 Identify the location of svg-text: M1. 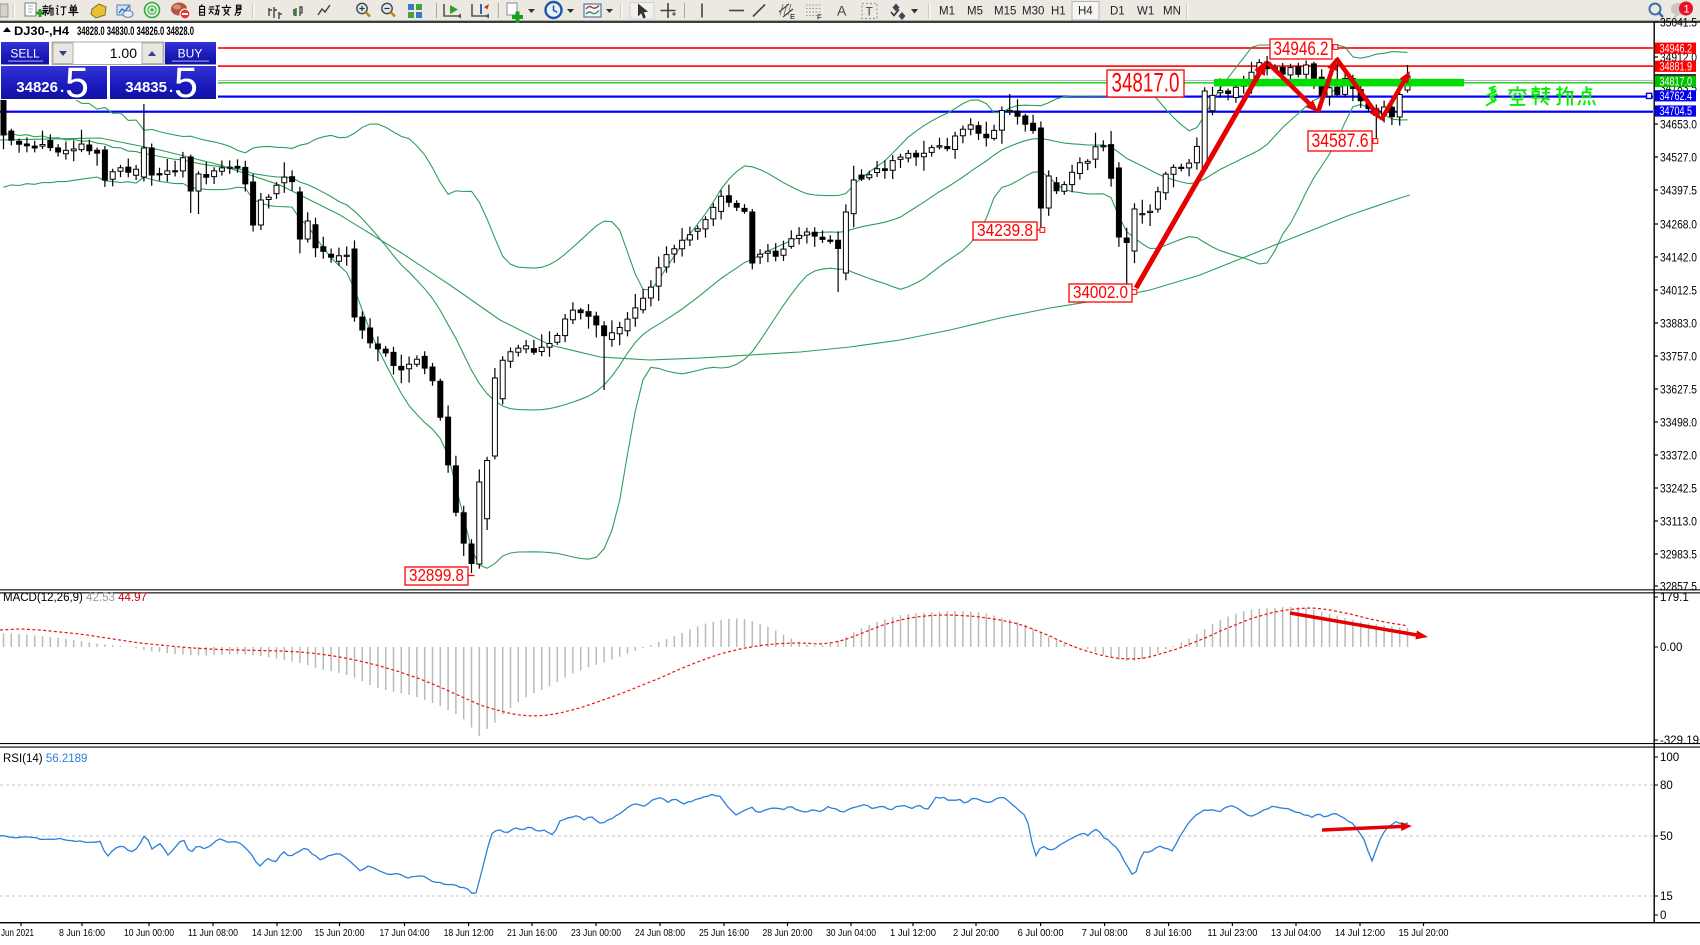
(947, 12).